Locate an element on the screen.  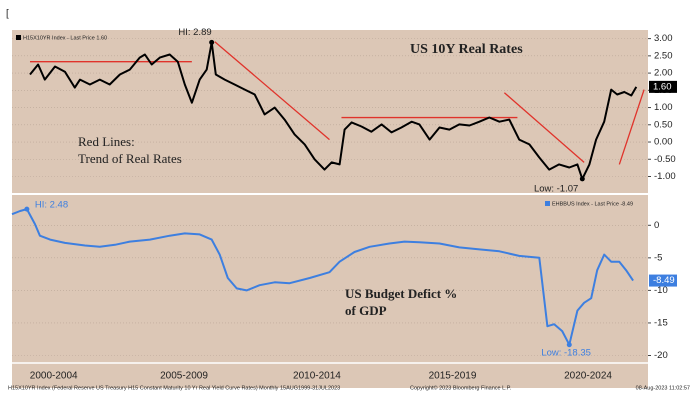
x-tick-label: 2010-2014 is located at coordinates (317, 376).